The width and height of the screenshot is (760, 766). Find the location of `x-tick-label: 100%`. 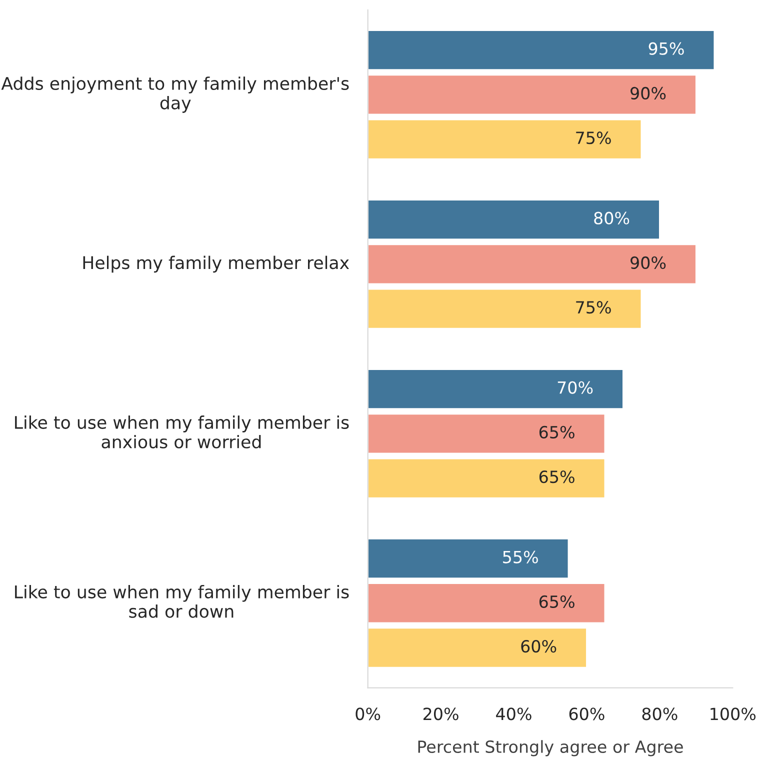

x-tick-label: 100% is located at coordinates (733, 714).